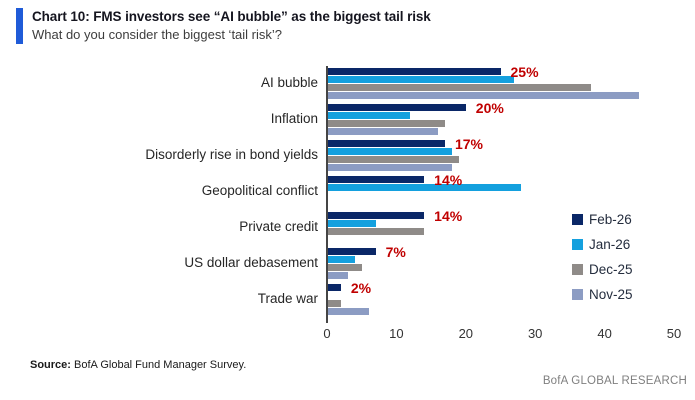  What do you see at coordinates (289, 82) in the screenshot?
I see `category-label: AI bubble` at bounding box center [289, 82].